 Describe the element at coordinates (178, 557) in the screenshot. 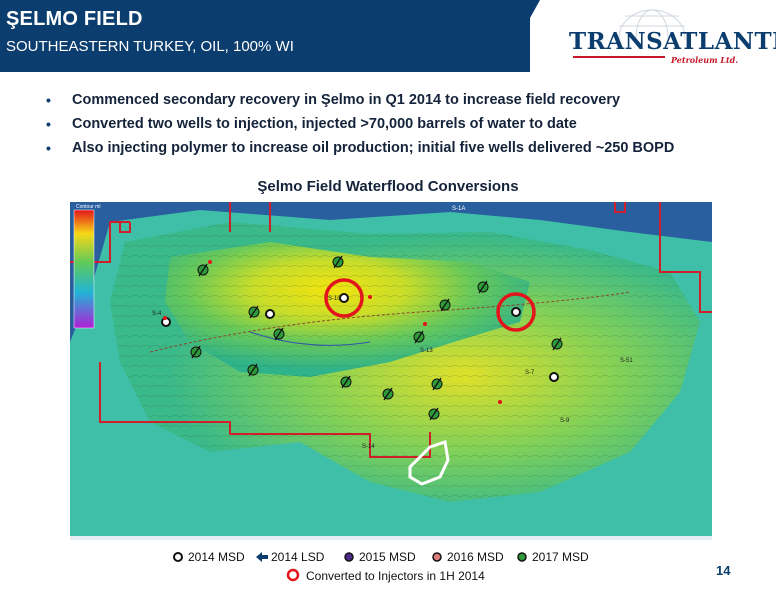

I see `white-dot-icon` at that location.